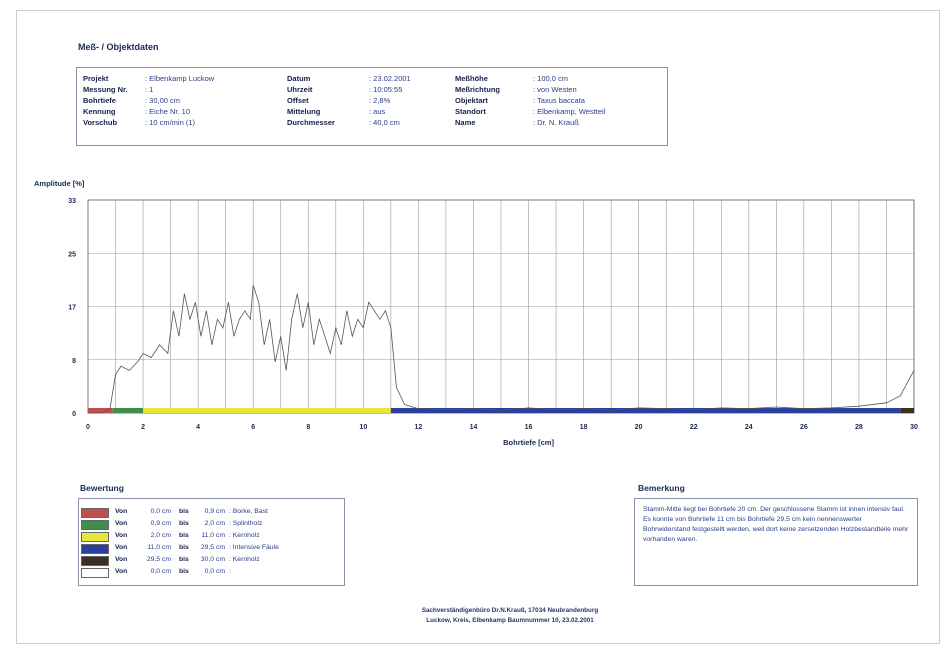  Describe the element at coordinates (180, 78) in the screenshot. I see `info-value: : Elbenkamp Luckow` at that location.